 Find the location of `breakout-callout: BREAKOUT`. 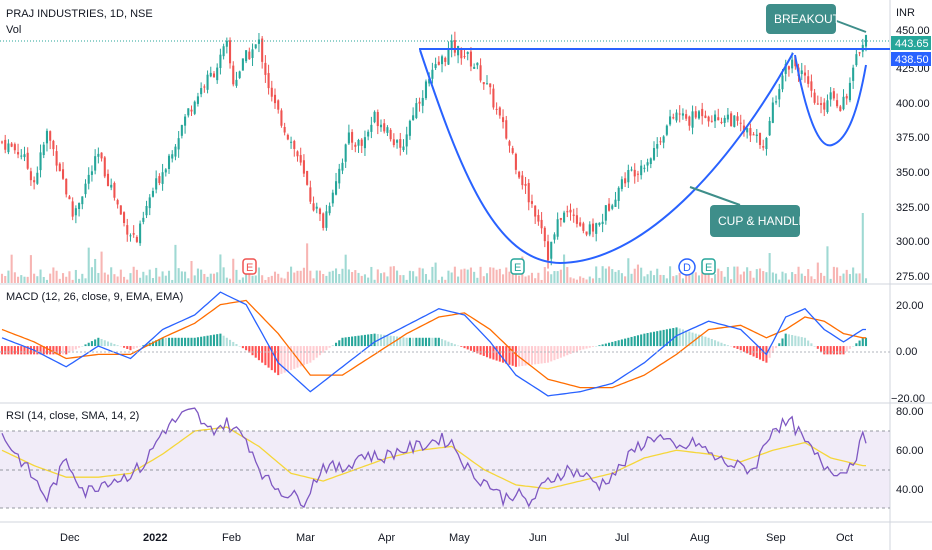

breakout-callout: BREAKOUT is located at coordinates (816, 19).